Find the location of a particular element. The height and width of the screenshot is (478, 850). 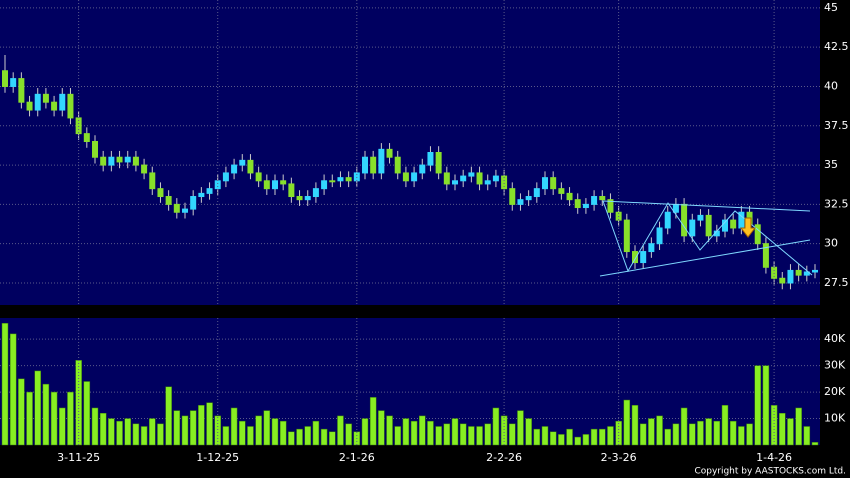

signal-arrow is located at coordinates (748, 227).